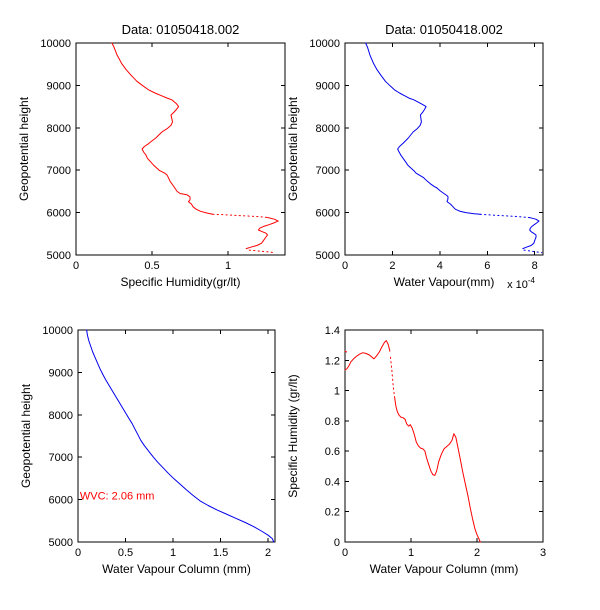  Describe the element at coordinates (293, 435) in the screenshot. I see `y-axis-label: Specific Humidity (gr/lt)` at that location.